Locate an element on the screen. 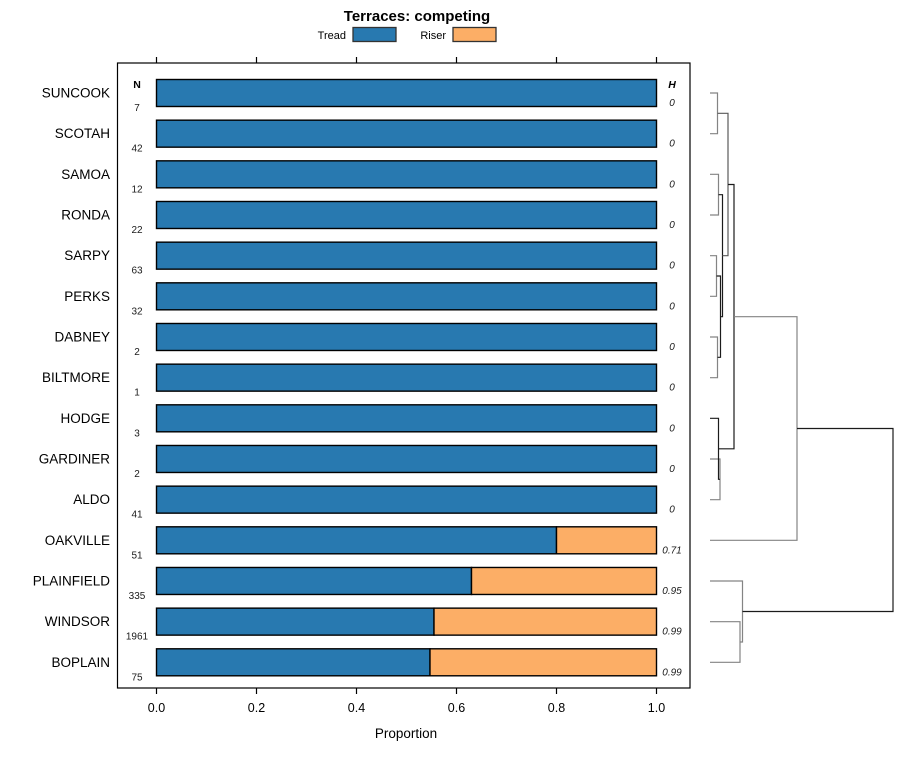 The image size is (900, 760). site-label: BILTMORE is located at coordinates (76, 377).